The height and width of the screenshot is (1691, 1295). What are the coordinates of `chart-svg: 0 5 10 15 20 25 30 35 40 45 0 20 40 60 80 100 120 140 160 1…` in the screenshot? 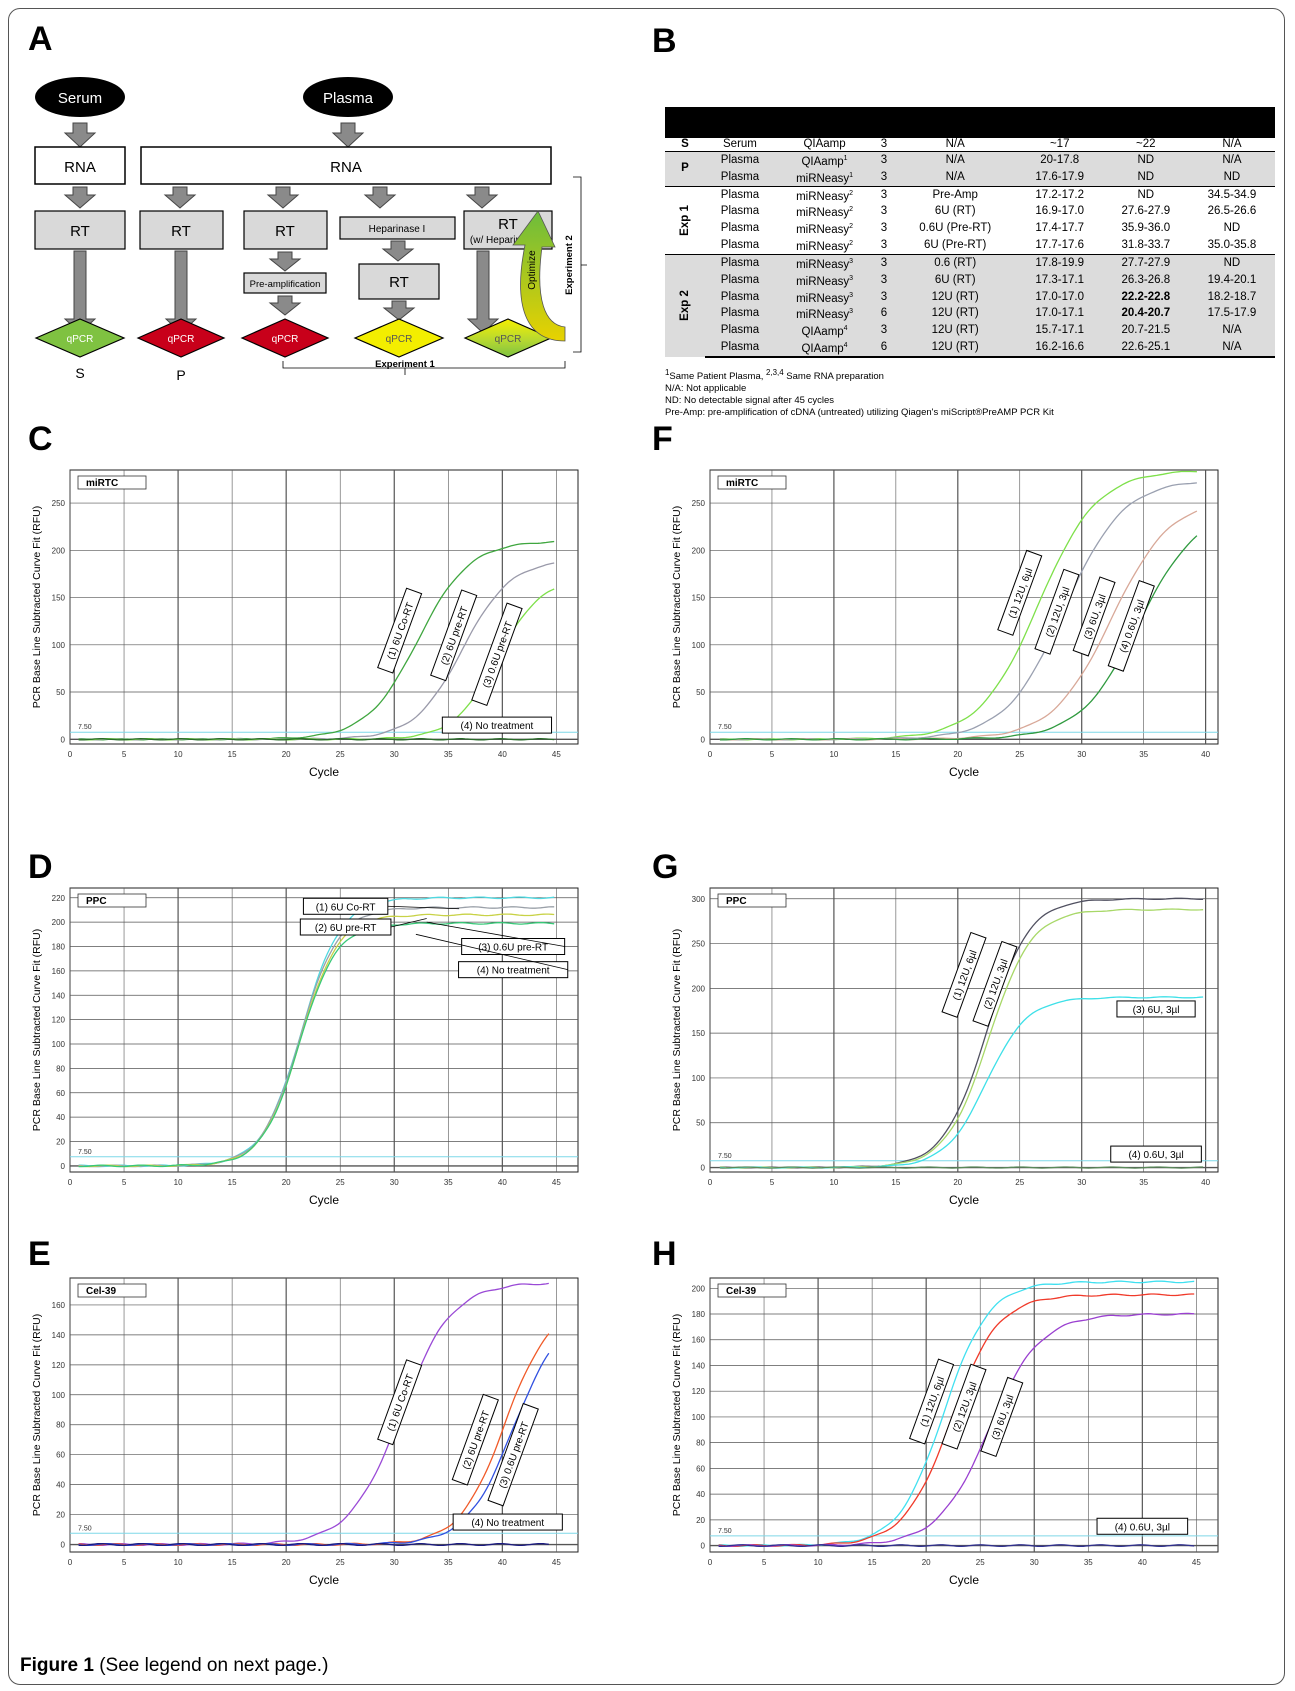 It's located at (305, 1047).